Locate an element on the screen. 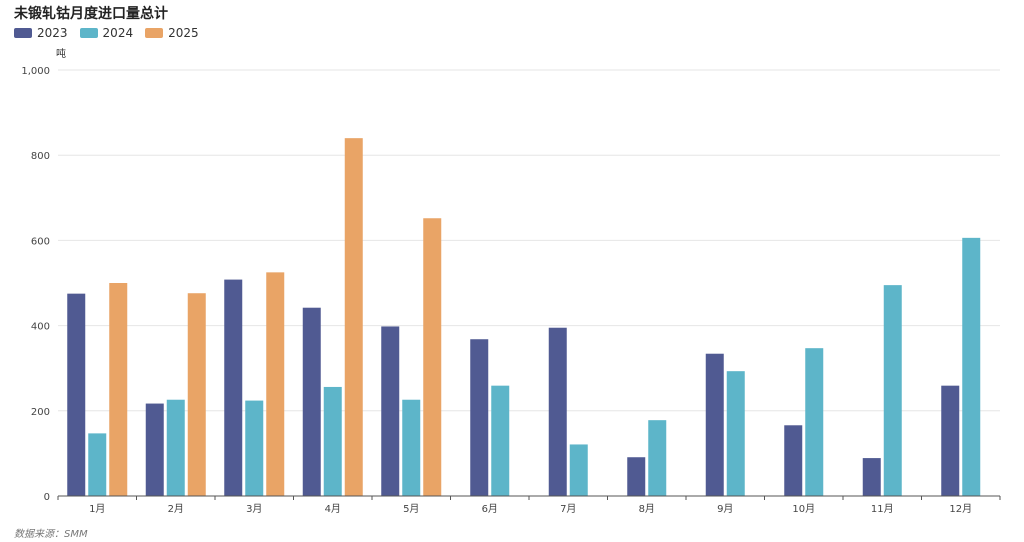 The image size is (1024, 542). y-axis-ticks: 0 200 400 600 800 1,000 is located at coordinates (35, 284).